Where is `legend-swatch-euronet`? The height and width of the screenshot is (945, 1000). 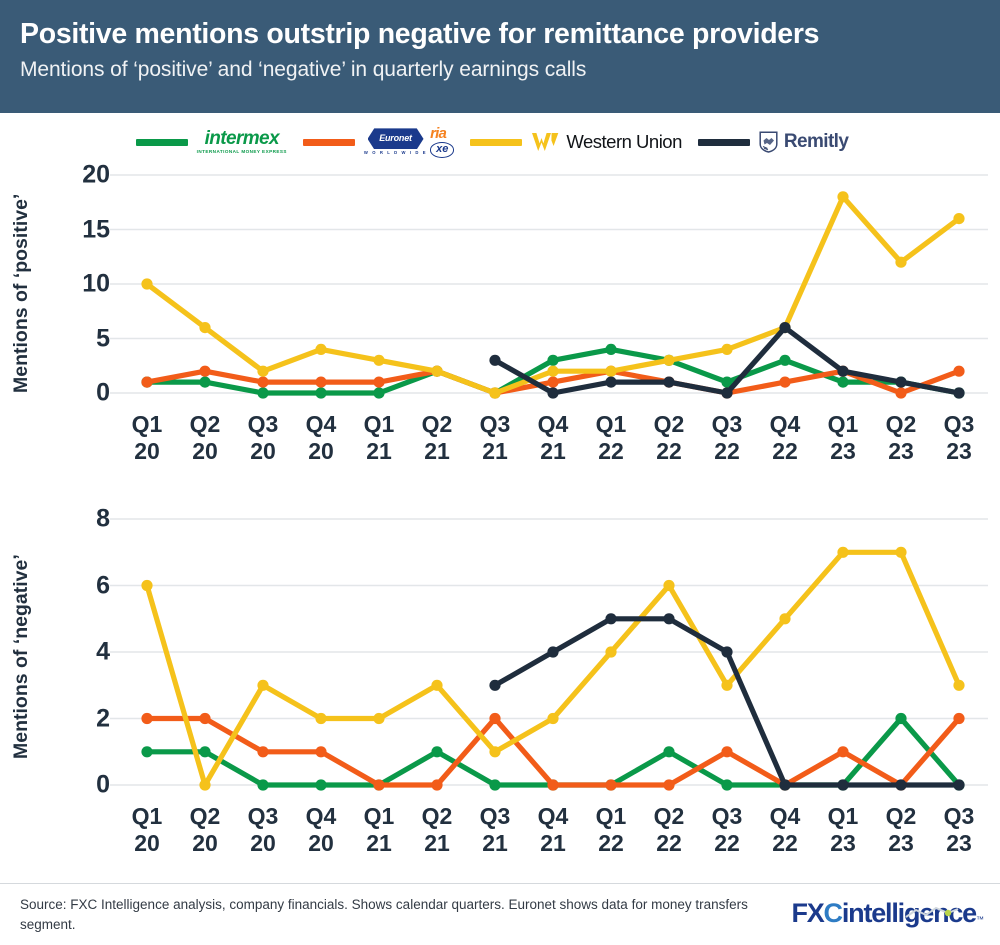 legend-swatch-euronet is located at coordinates (328, 142).